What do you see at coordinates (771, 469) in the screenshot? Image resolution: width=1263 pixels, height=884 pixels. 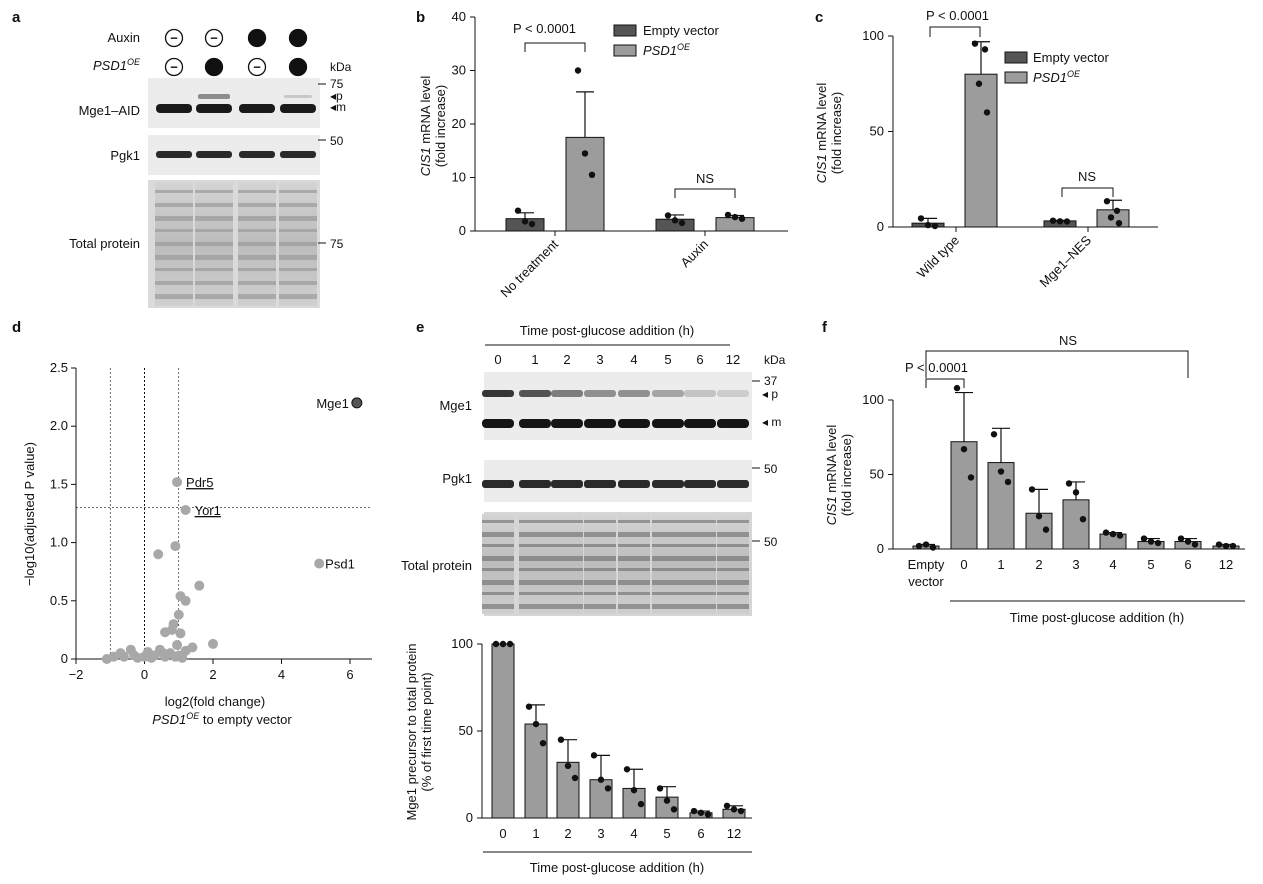 I see `marker-50-e1: 50` at bounding box center [771, 469].